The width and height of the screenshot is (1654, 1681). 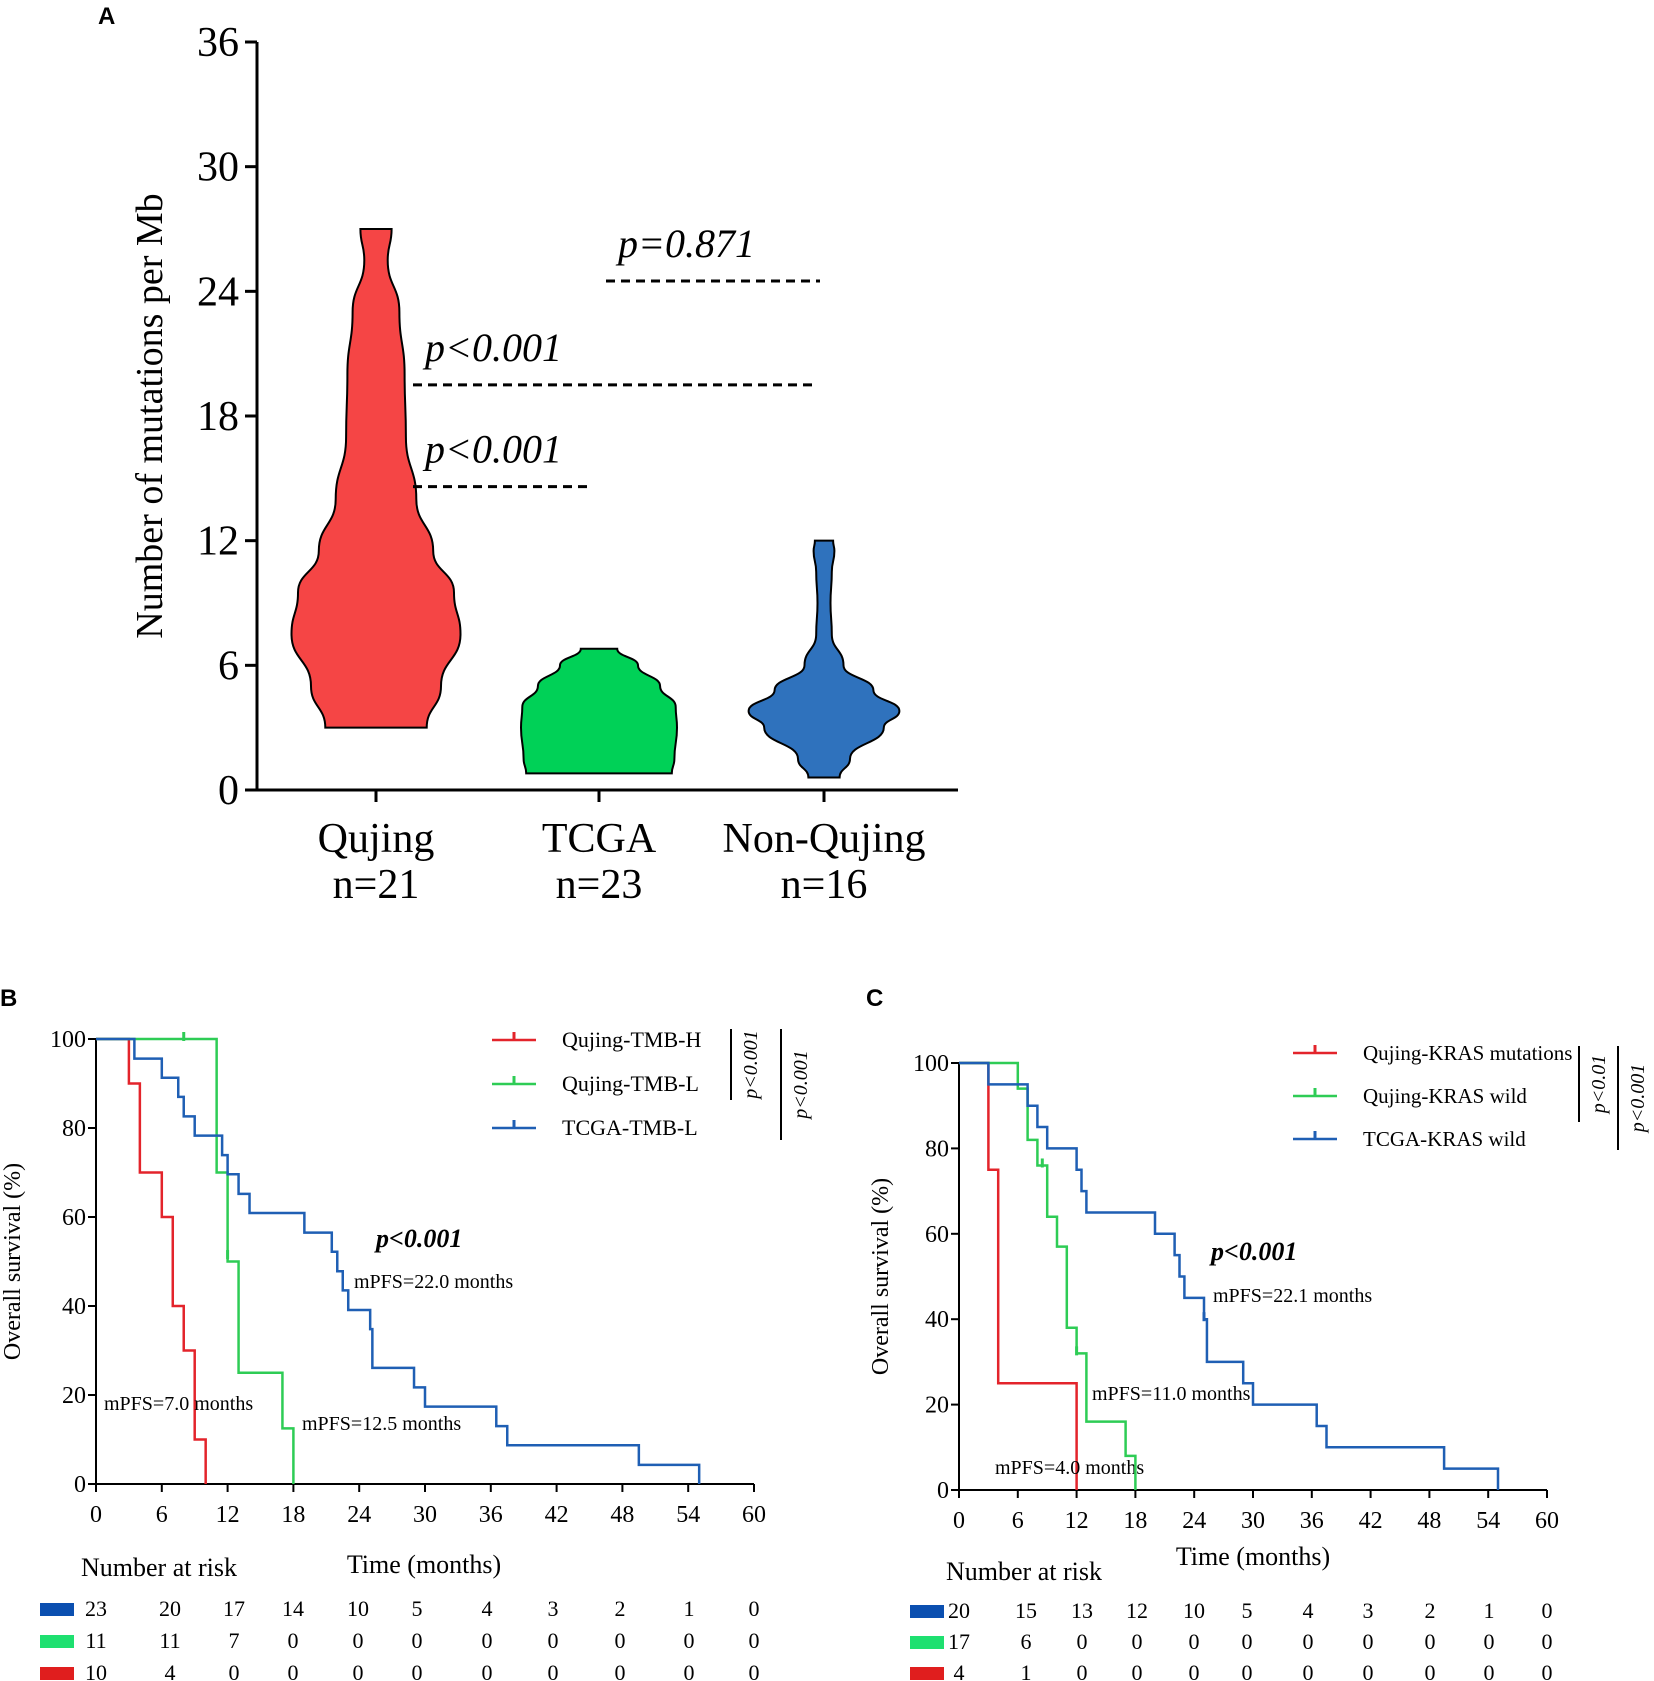 What do you see at coordinates (959, 1521) in the screenshot?
I see `x-tick-label-c-0: 0` at bounding box center [959, 1521].